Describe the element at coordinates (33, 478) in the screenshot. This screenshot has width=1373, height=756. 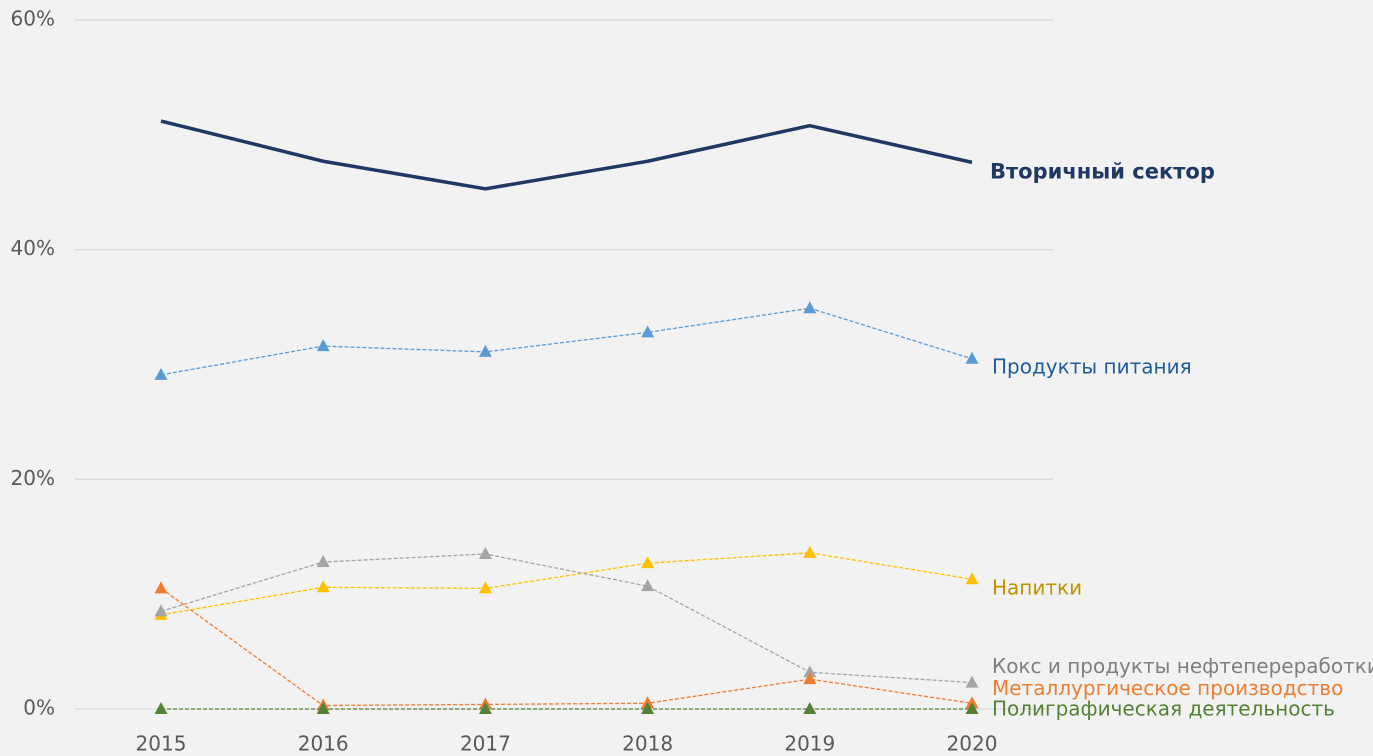
I see `y-tick-label: 20%` at that location.